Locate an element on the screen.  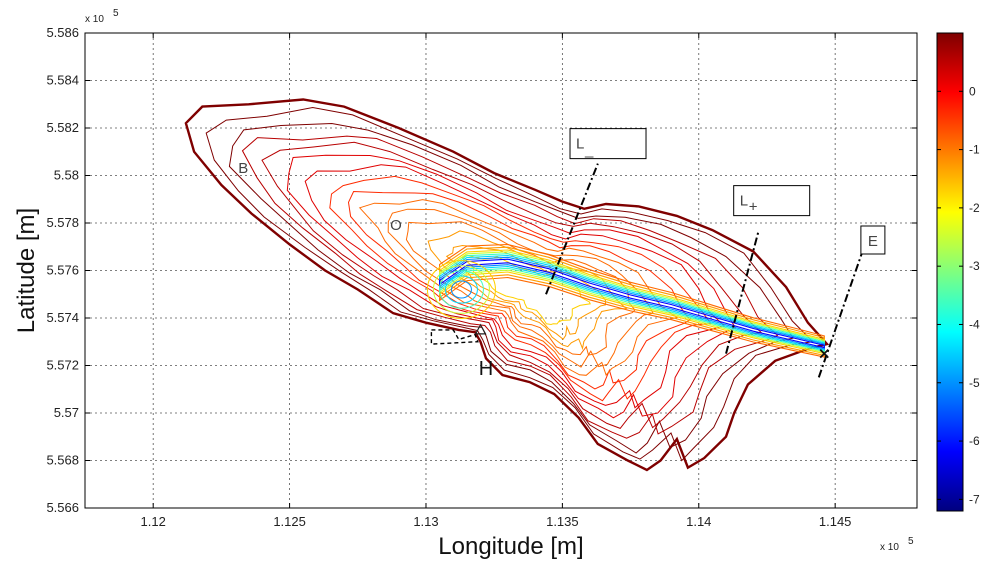
annotation-label: E is located at coordinates (873, 241).